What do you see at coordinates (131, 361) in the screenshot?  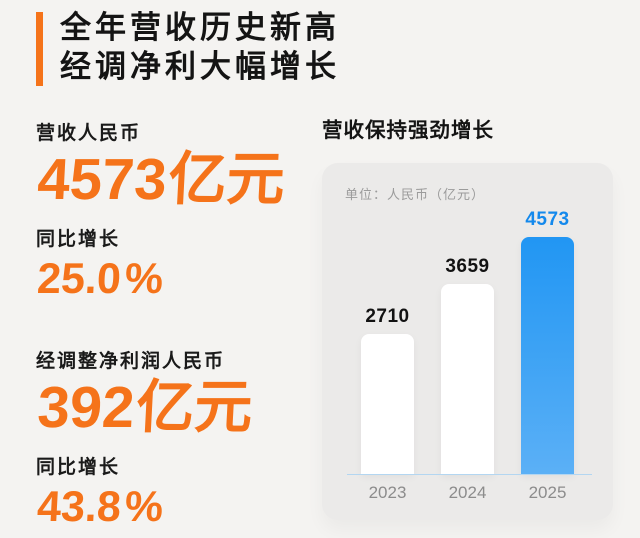 I see `stat-profit-label: 经调整净利润人民币` at bounding box center [131, 361].